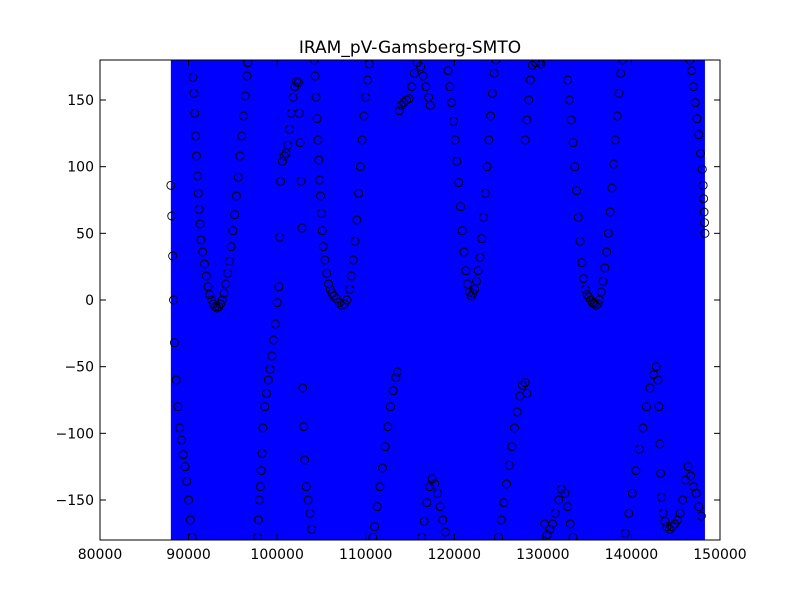  What do you see at coordinates (85, 234) in the screenshot?
I see `y-tick-label: 50` at bounding box center [85, 234].